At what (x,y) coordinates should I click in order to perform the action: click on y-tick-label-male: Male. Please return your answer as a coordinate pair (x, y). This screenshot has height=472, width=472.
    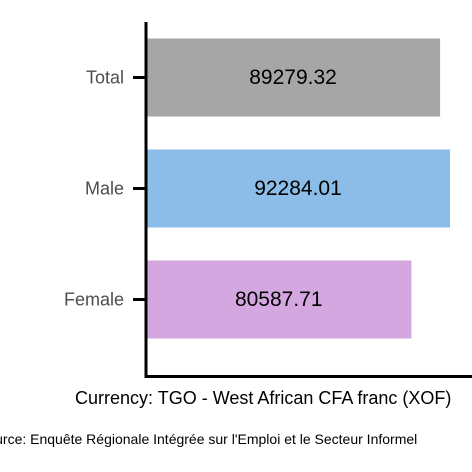
    Looking at the image, I should click on (104, 189).